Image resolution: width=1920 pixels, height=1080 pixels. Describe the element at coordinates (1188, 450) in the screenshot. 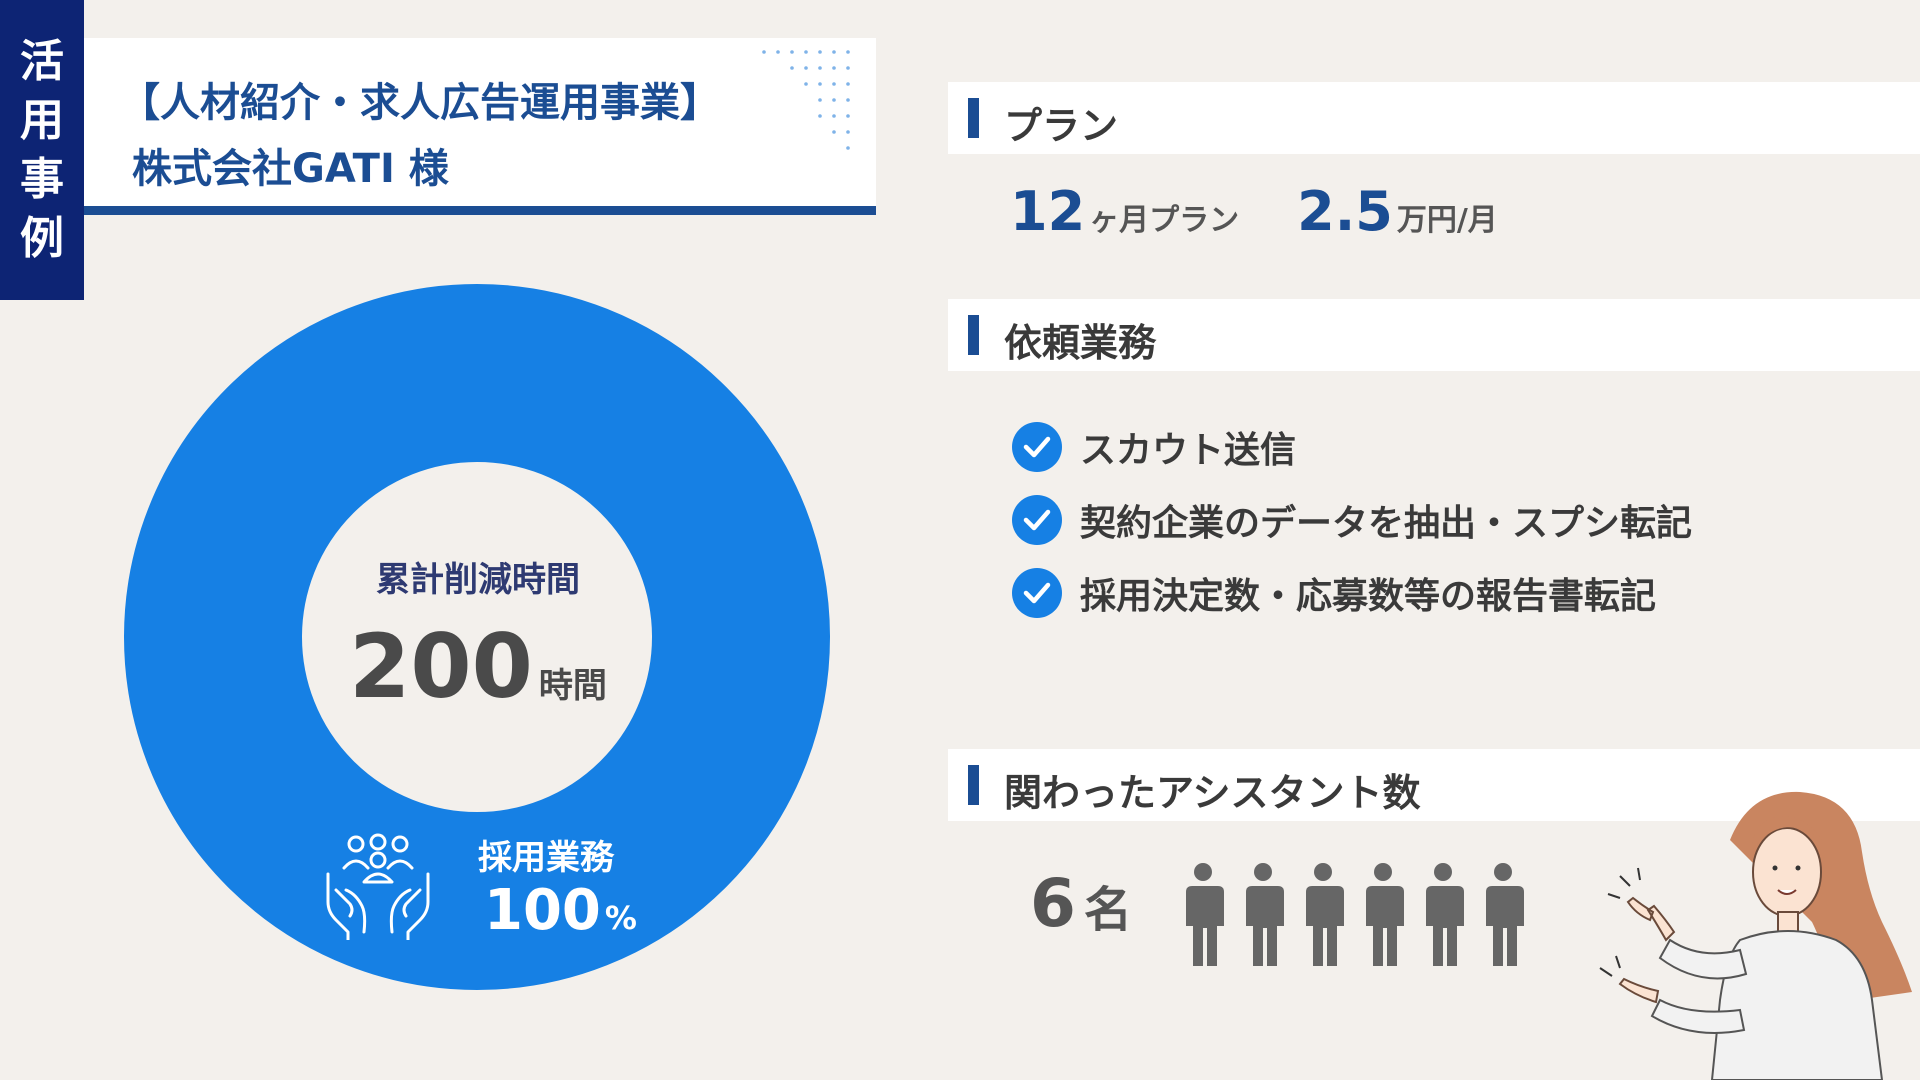

I see `task-text: スカウト送信` at that location.